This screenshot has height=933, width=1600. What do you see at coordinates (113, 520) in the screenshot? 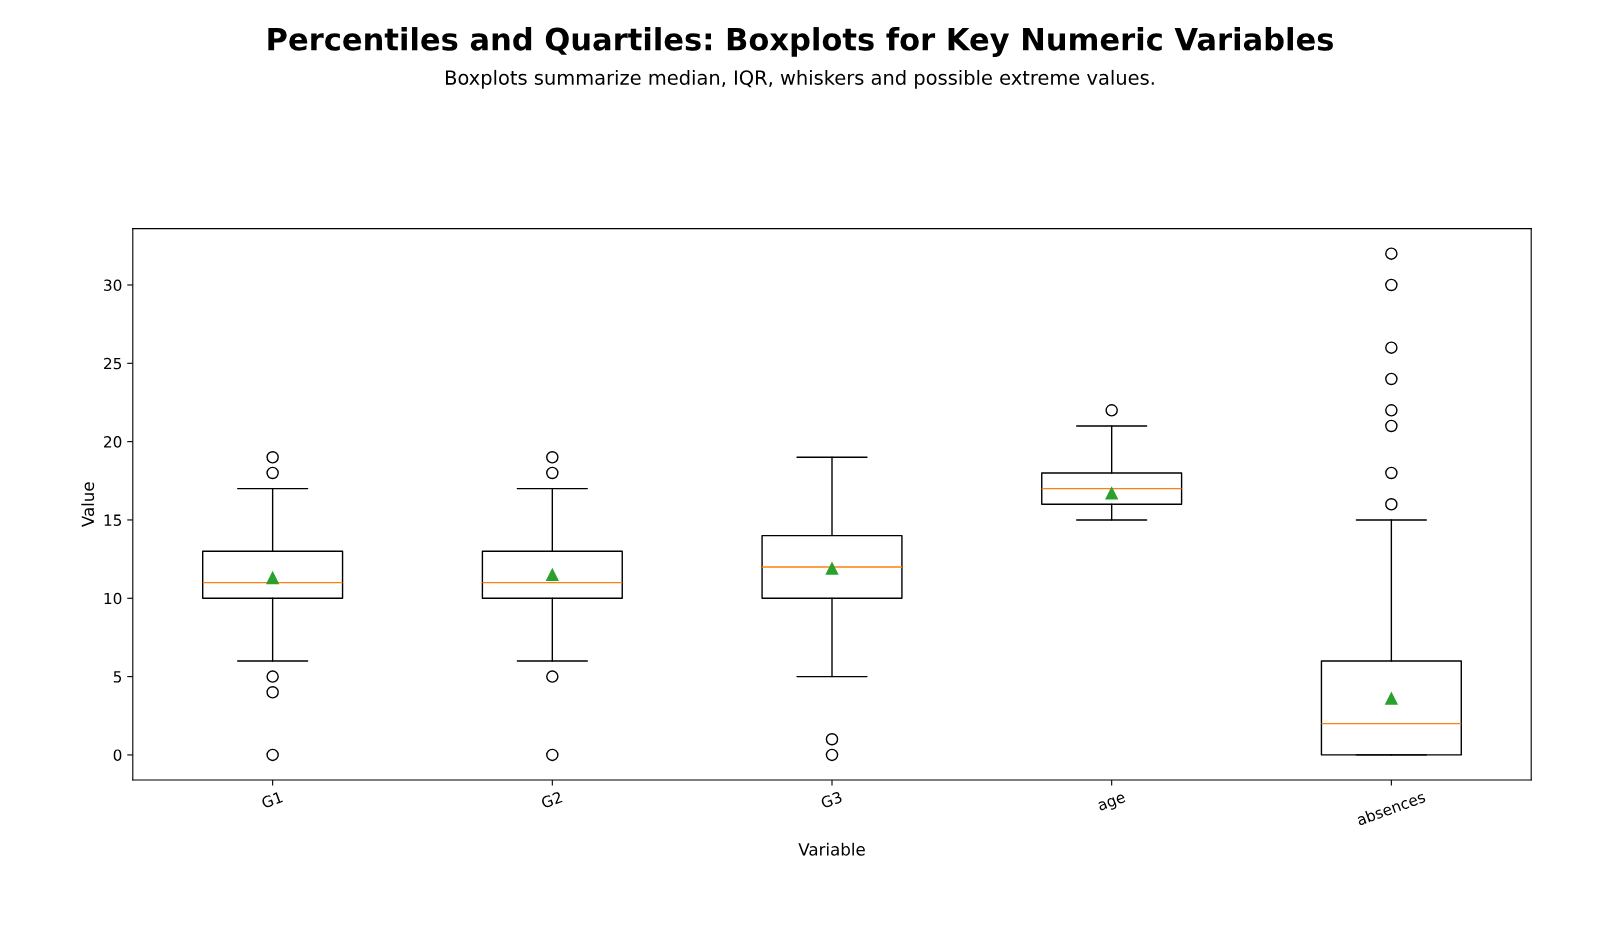
I see `y-tick-label: 15` at bounding box center [113, 520].